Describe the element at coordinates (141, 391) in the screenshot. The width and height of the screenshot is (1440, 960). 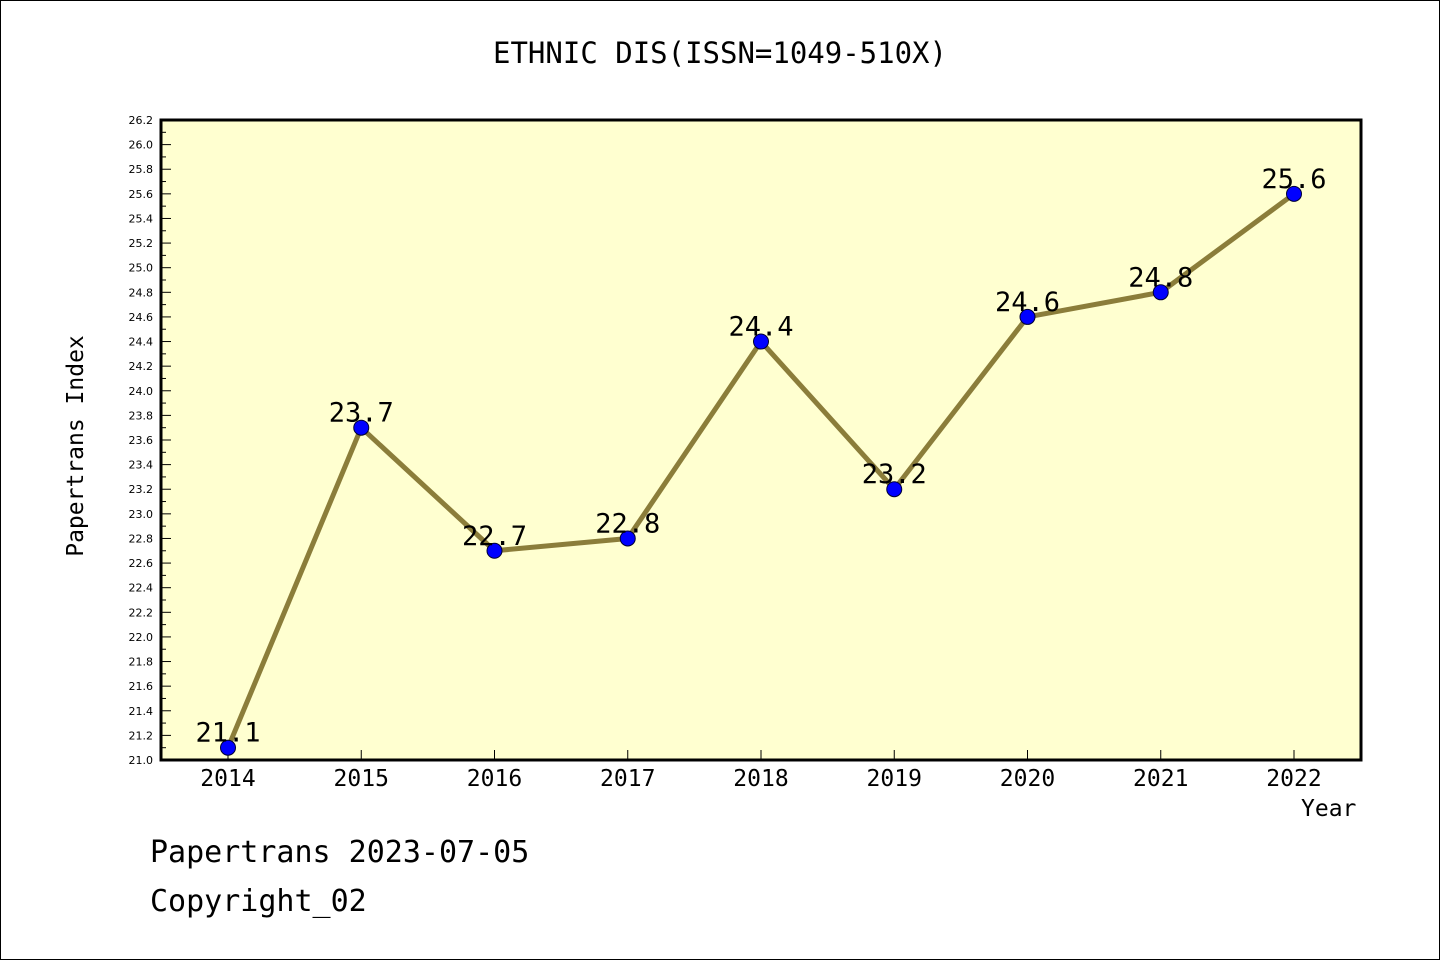
I see `y-tick-label: 24.0` at that location.